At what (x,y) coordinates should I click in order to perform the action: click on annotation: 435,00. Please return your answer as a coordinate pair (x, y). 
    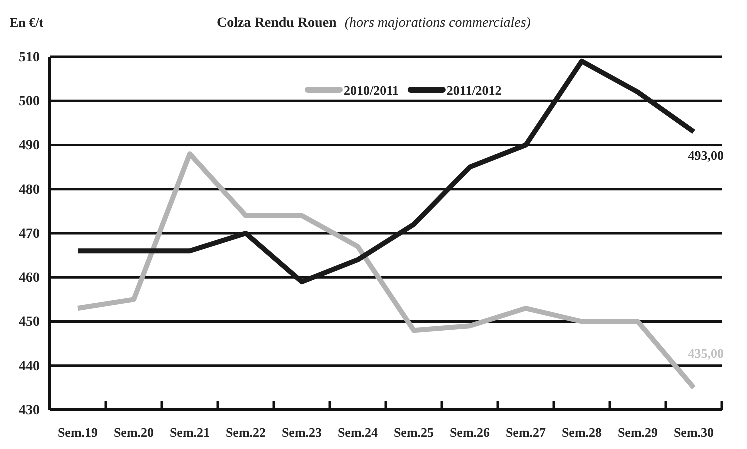
    Looking at the image, I should click on (706, 353).